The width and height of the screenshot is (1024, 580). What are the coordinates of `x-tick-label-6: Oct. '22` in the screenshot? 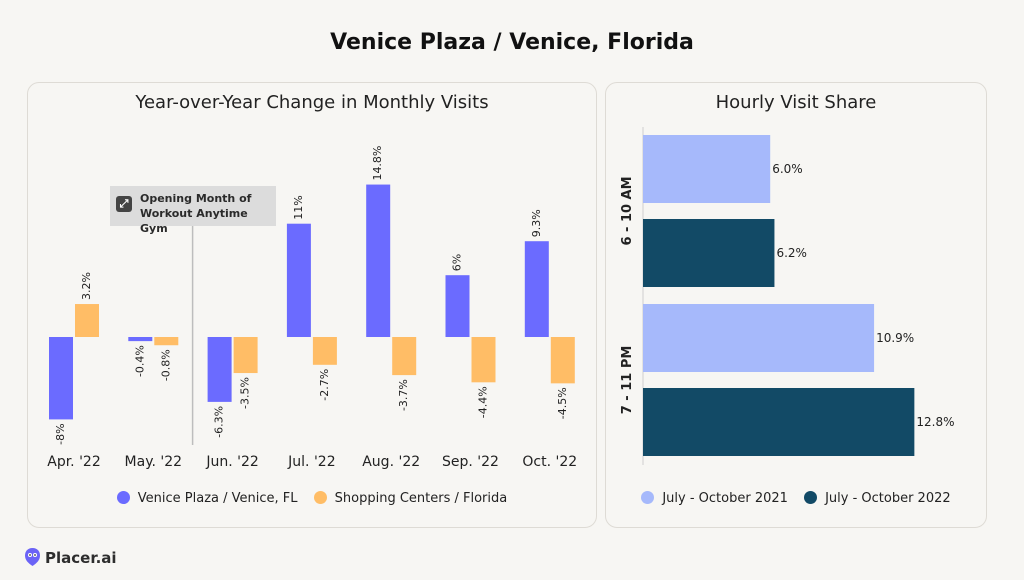 It's located at (549, 462).